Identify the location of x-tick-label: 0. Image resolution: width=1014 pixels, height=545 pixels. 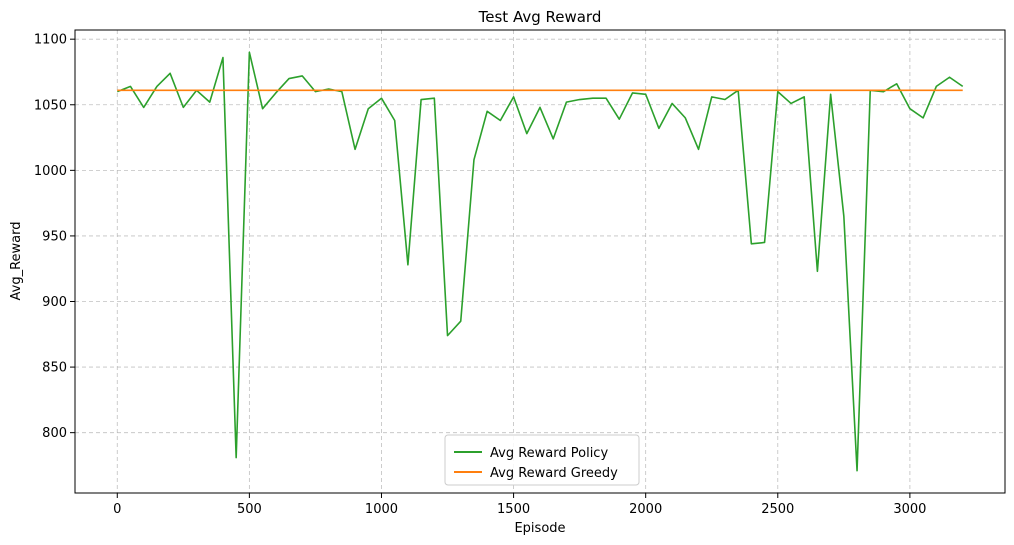
(117, 509).